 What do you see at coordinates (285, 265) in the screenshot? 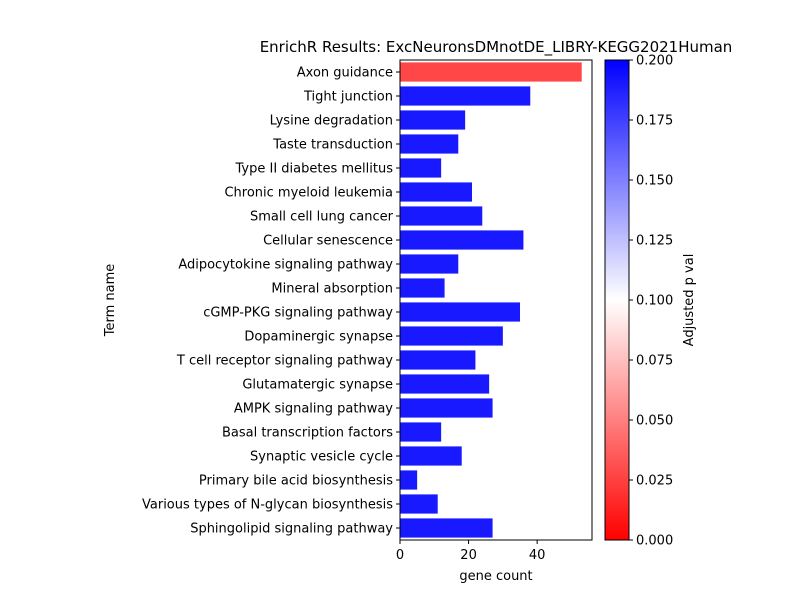
I see `y-tick-label: Adipocytokine signaling pathway` at bounding box center [285, 265].